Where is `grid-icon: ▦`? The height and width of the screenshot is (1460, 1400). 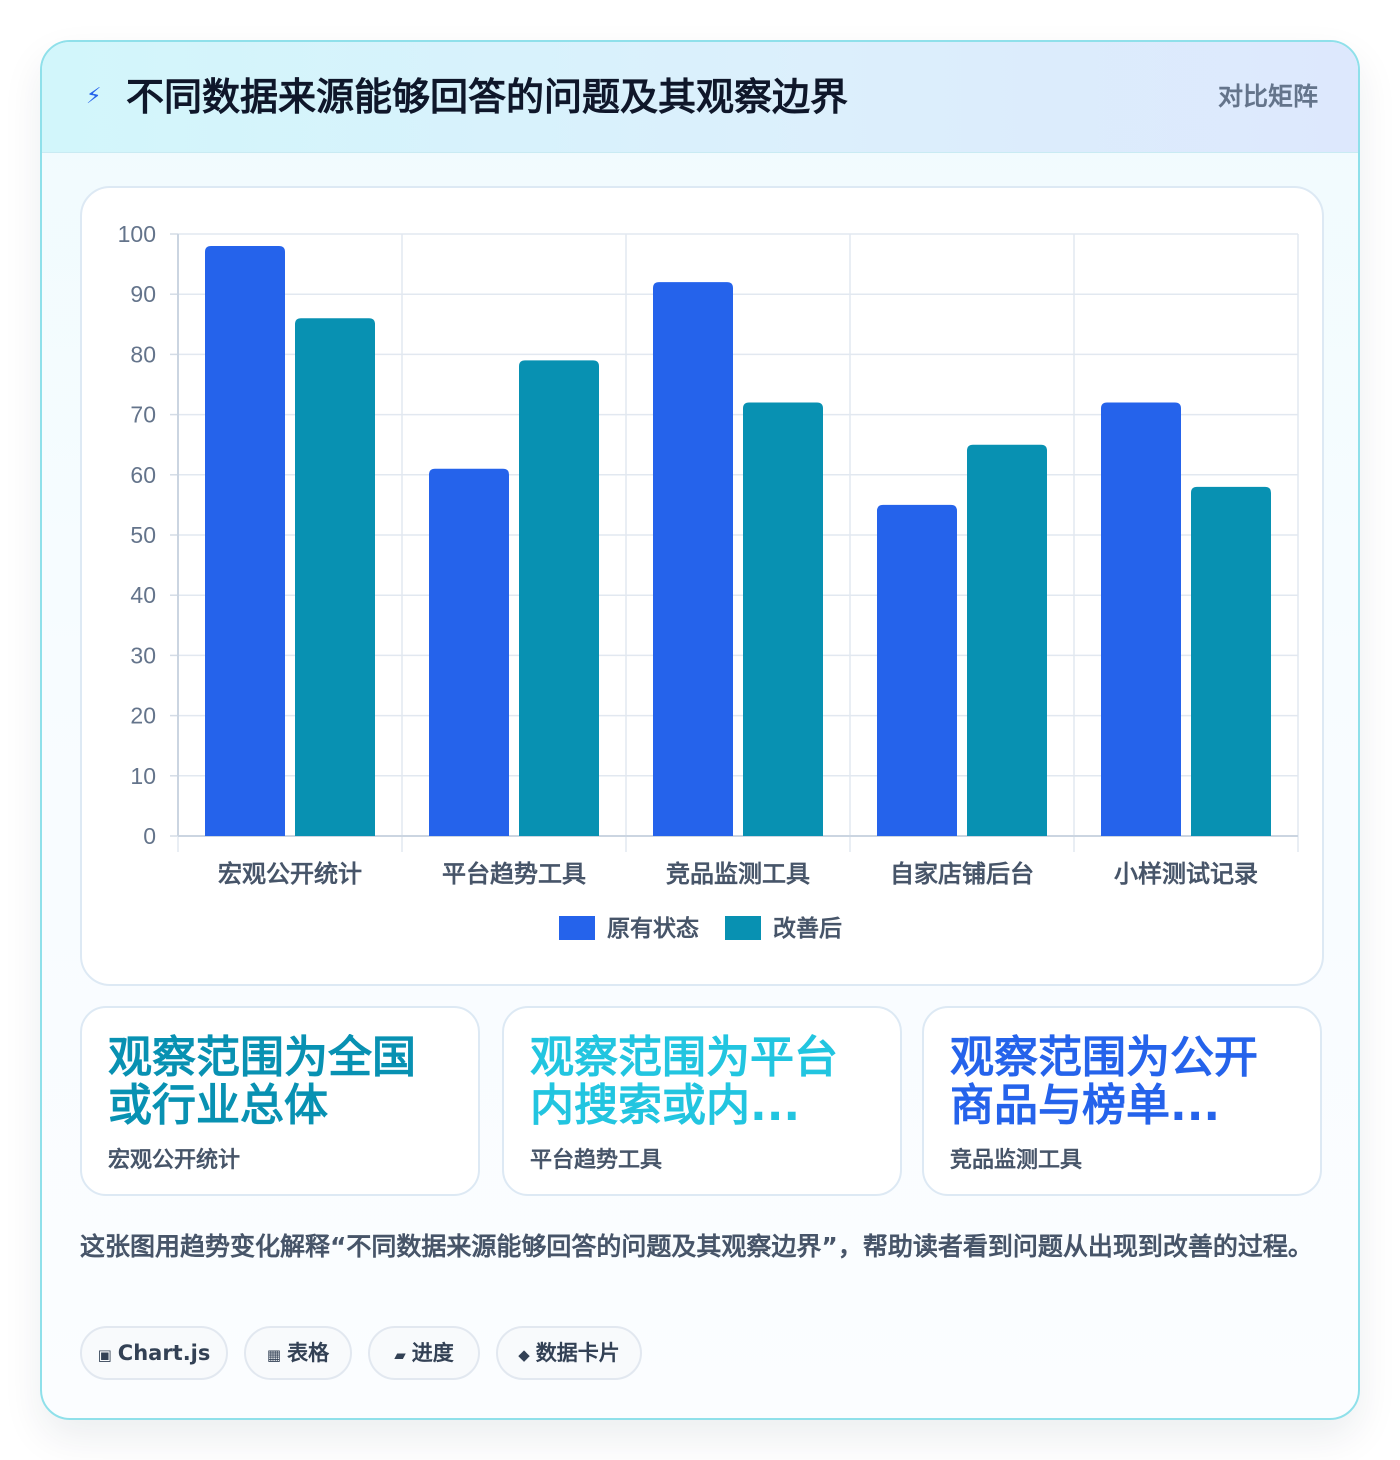
grid-icon: ▦ is located at coordinates (274, 1355).